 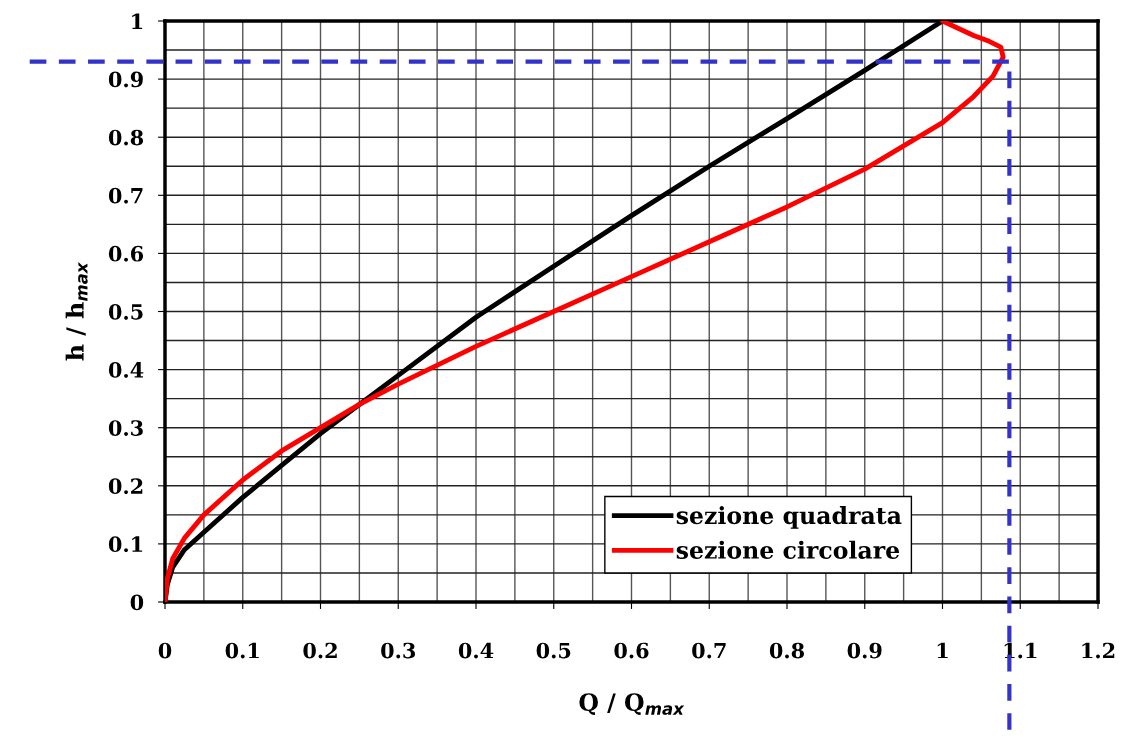 I want to click on x-tick-label: 0.3, so click(x=398, y=650).